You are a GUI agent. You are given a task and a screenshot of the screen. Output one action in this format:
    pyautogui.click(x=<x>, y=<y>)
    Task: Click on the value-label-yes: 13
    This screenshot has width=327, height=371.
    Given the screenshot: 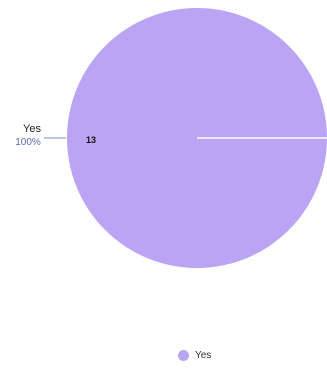 What is the action you would take?
    pyautogui.click(x=91, y=140)
    